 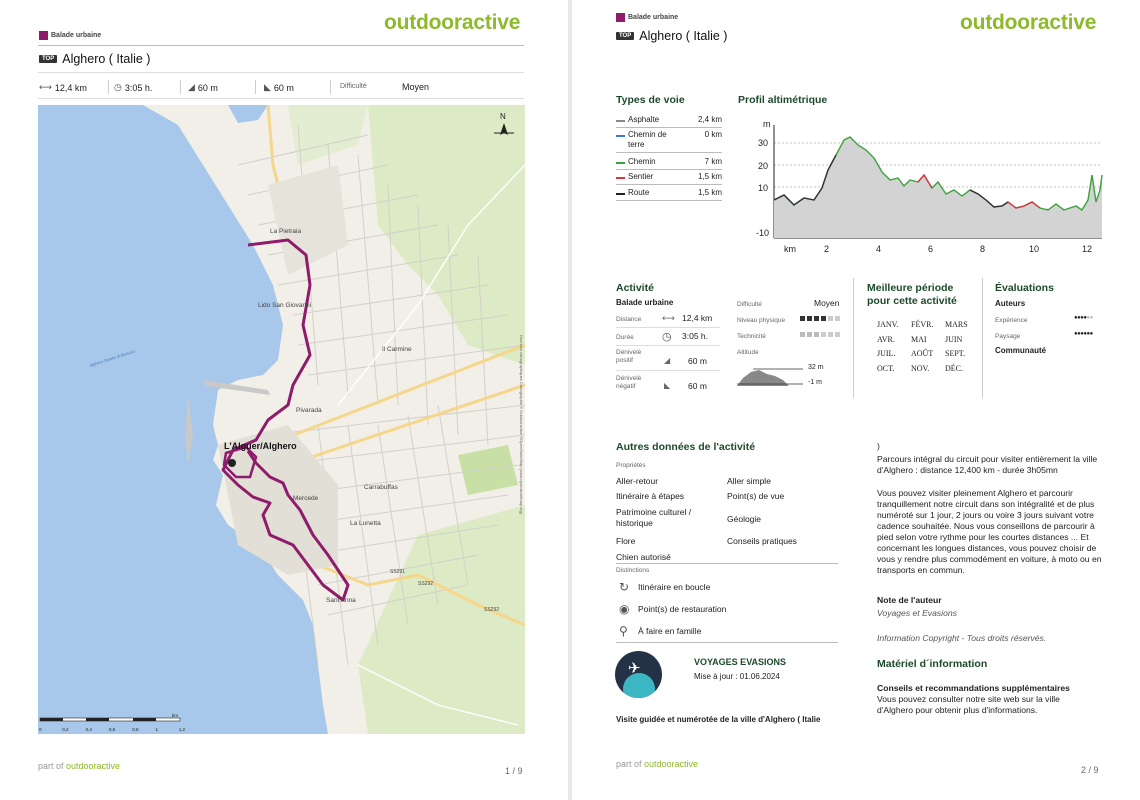 What do you see at coordinates (626, 541) in the screenshot?
I see `property-item: Flore` at bounding box center [626, 541].